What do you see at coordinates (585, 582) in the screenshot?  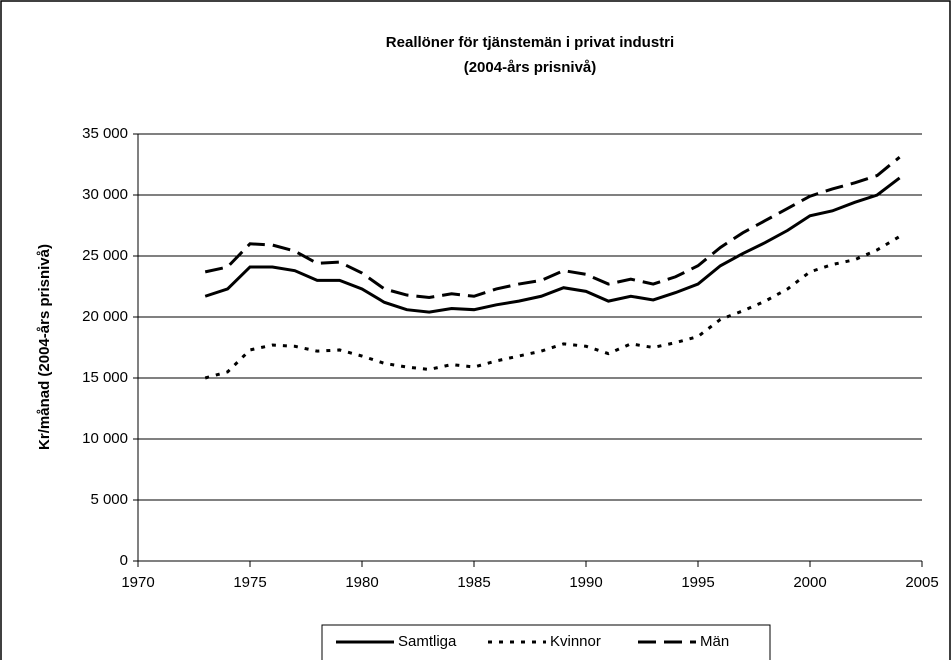 I see `x-tick-label: 1990` at bounding box center [585, 582].